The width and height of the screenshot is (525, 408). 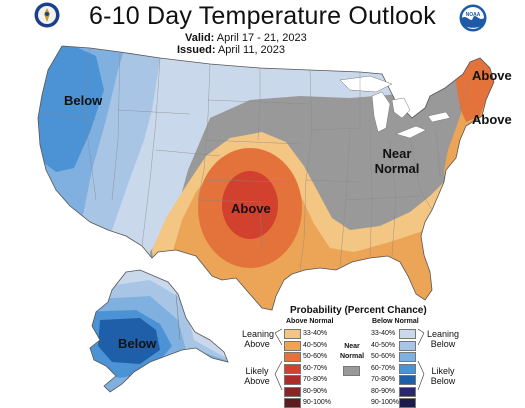 What do you see at coordinates (310, 321) in the screenshot?
I see `legend-above-header: Above Normal` at bounding box center [310, 321].